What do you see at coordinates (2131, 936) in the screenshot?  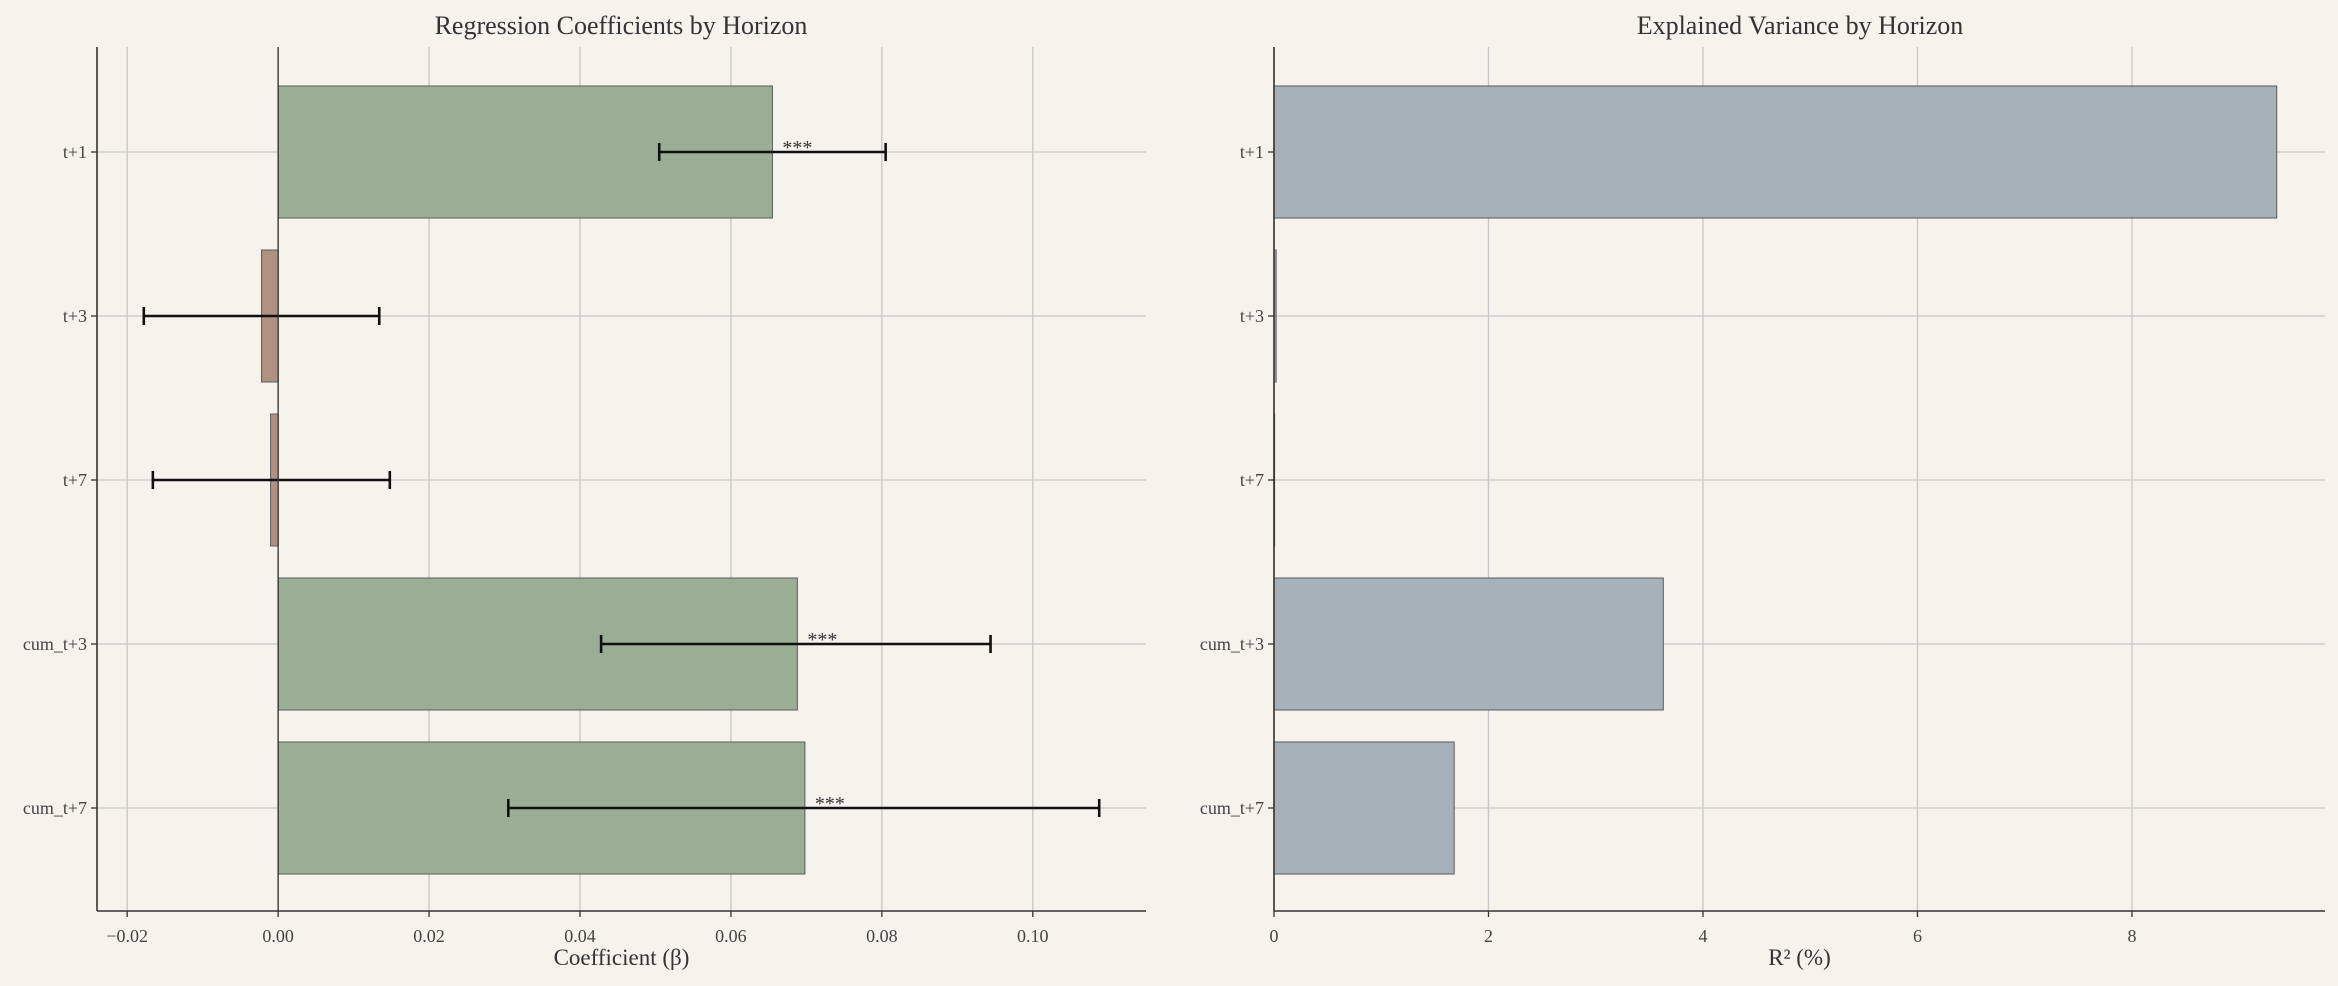 I see `x-tick-label: 8` at bounding box center [2131, 936].